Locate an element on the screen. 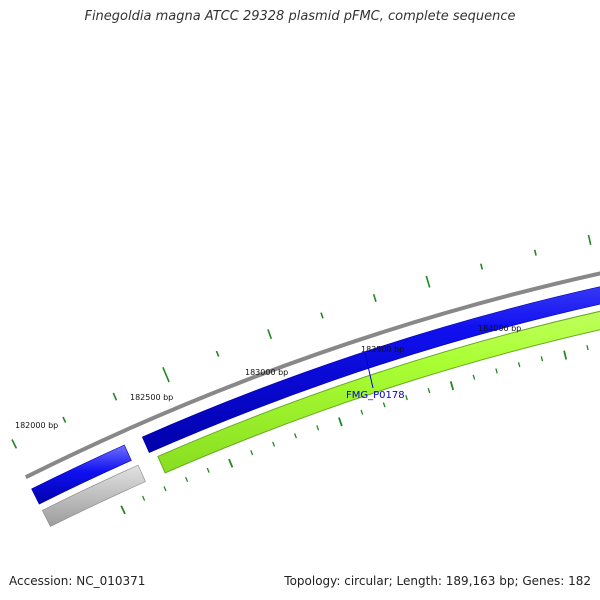 The image size is (600, 600). gene-label-leader is located at coordinates (369, 370).